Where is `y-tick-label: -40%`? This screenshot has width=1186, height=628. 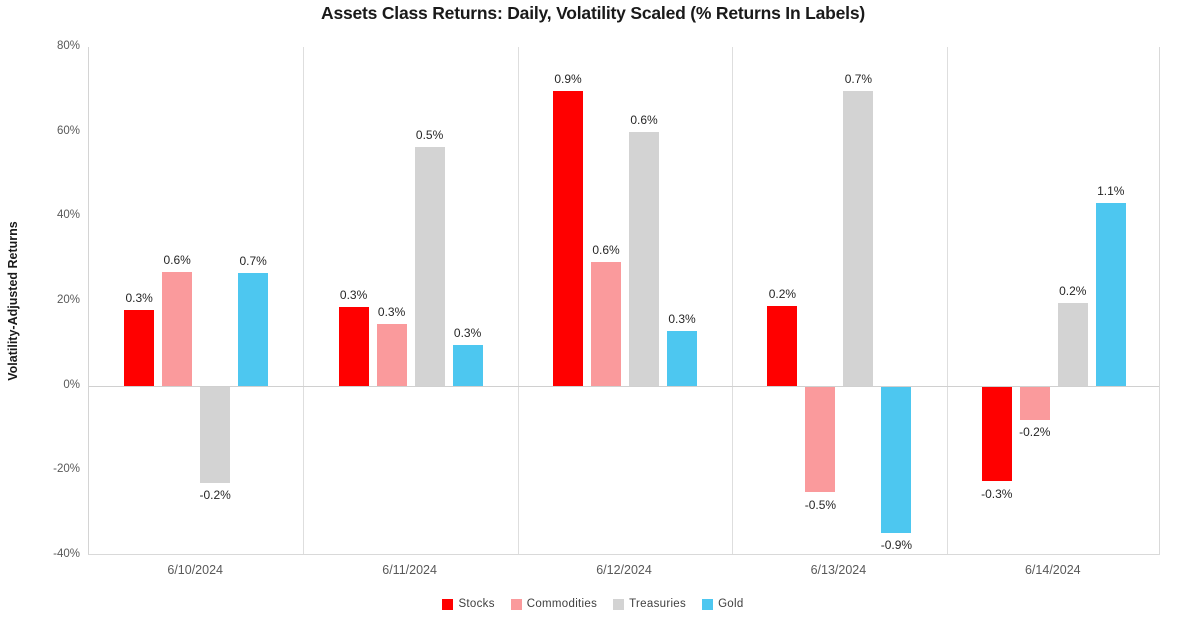 y-tick-label: -40% is located at coordinates (66, 554).